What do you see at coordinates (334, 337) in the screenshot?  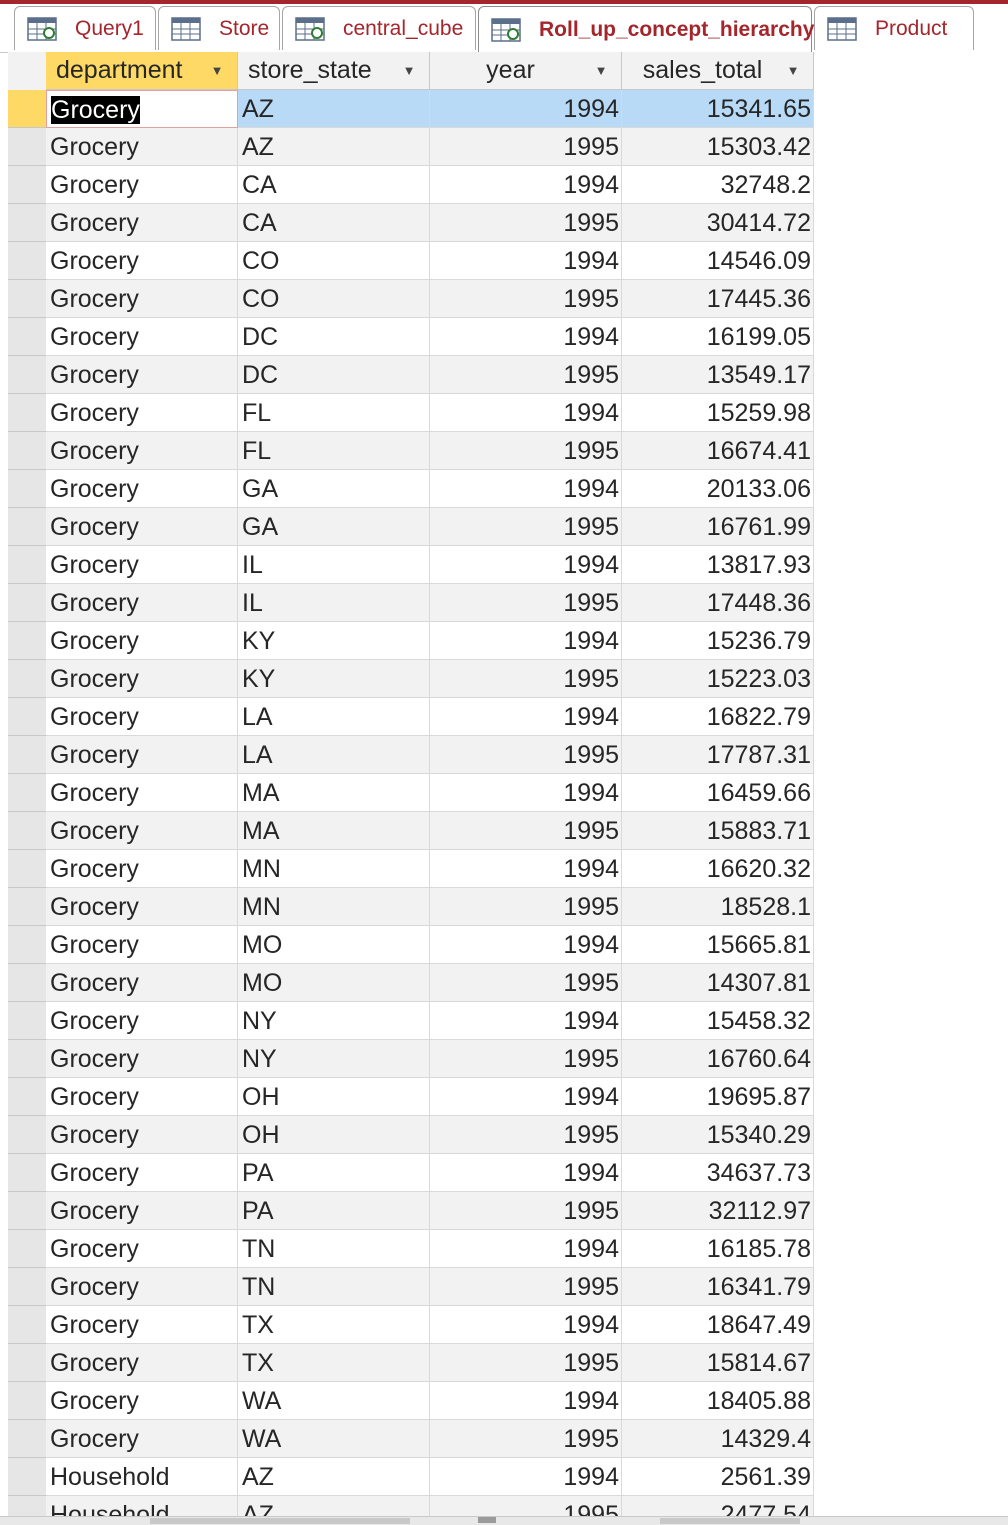 I see `cell-store-state: DC` at bounding box center [334, 337].